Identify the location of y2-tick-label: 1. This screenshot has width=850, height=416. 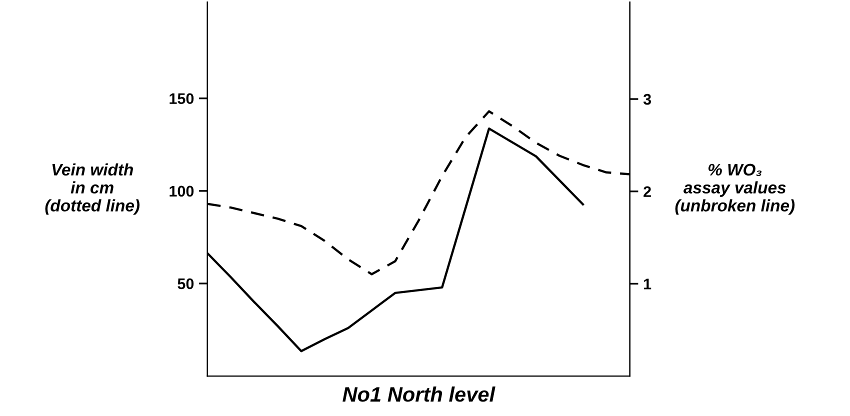
(648, 284).